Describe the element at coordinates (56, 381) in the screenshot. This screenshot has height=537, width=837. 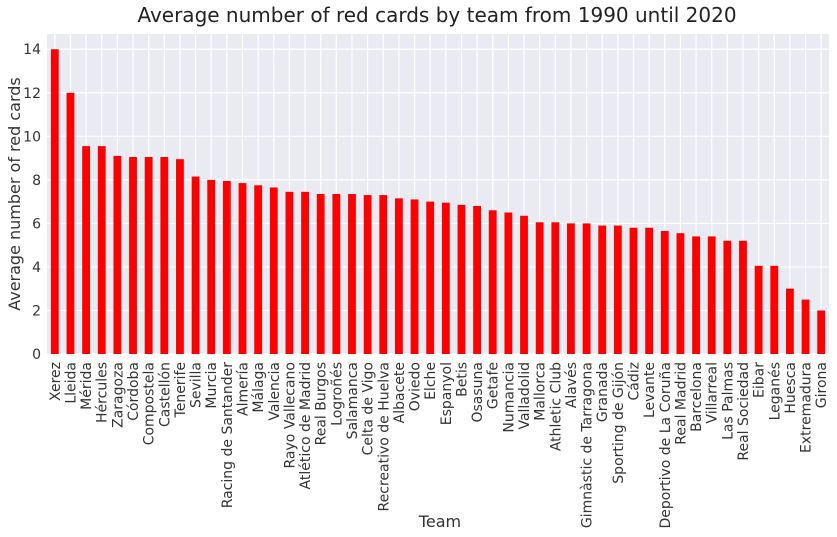
I see `x-tick-label: Xerez` at that location.